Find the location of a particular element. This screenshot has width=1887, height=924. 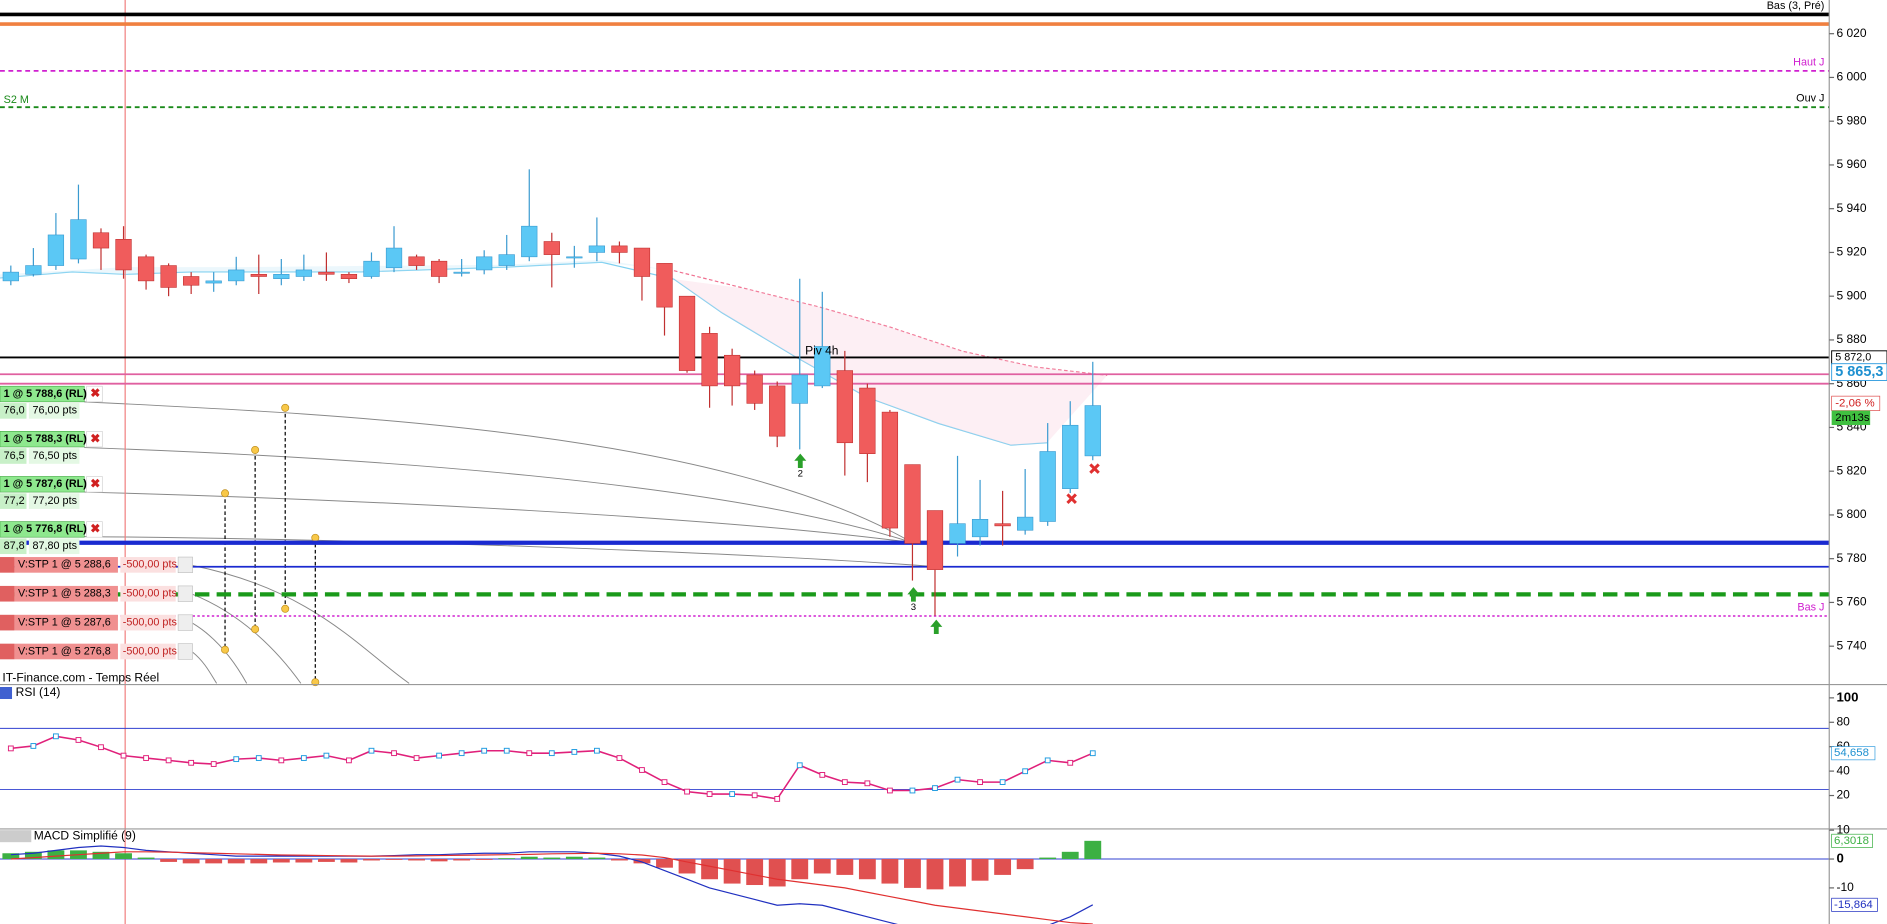

signal-line is located at coordinates (551, 887).